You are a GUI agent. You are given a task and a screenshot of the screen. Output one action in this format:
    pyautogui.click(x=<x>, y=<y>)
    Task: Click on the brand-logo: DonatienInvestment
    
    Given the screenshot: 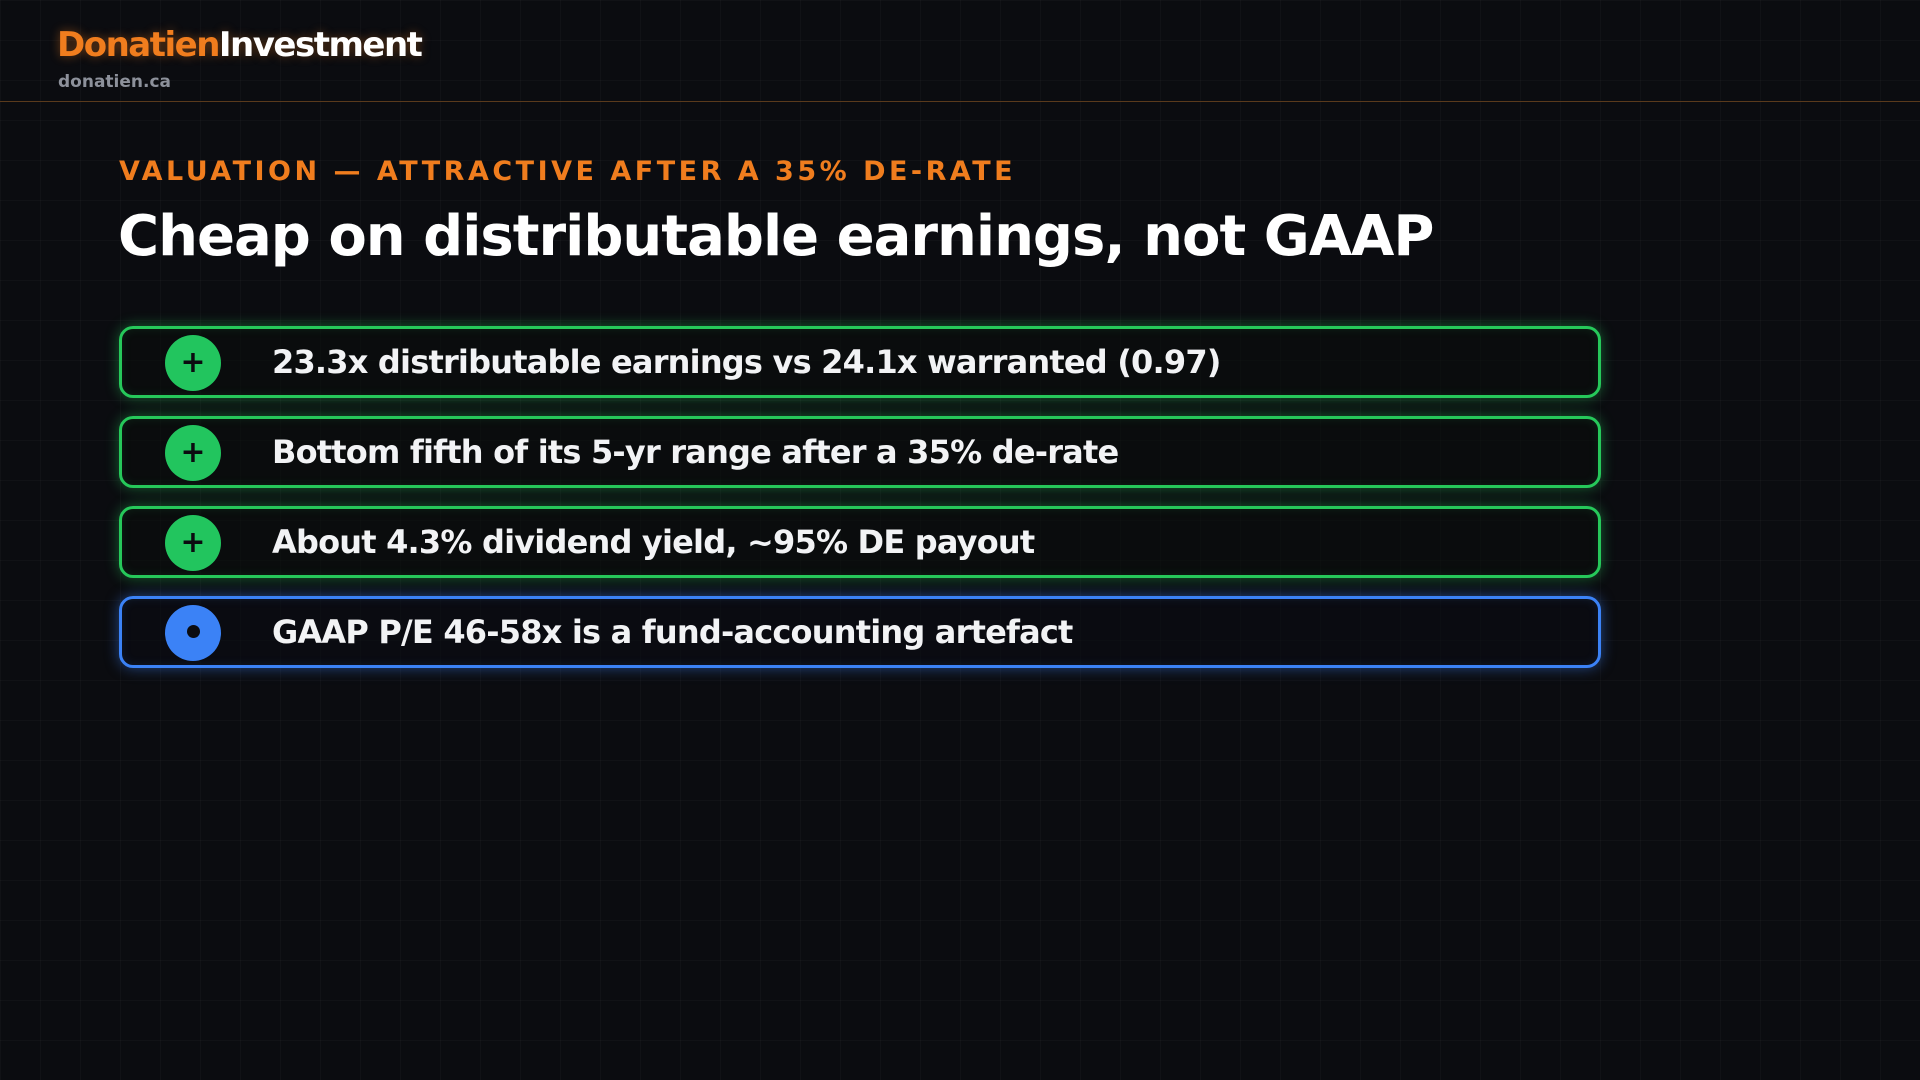 What is the action you would take?
    pyautogui.click(x=240, y=45)
    